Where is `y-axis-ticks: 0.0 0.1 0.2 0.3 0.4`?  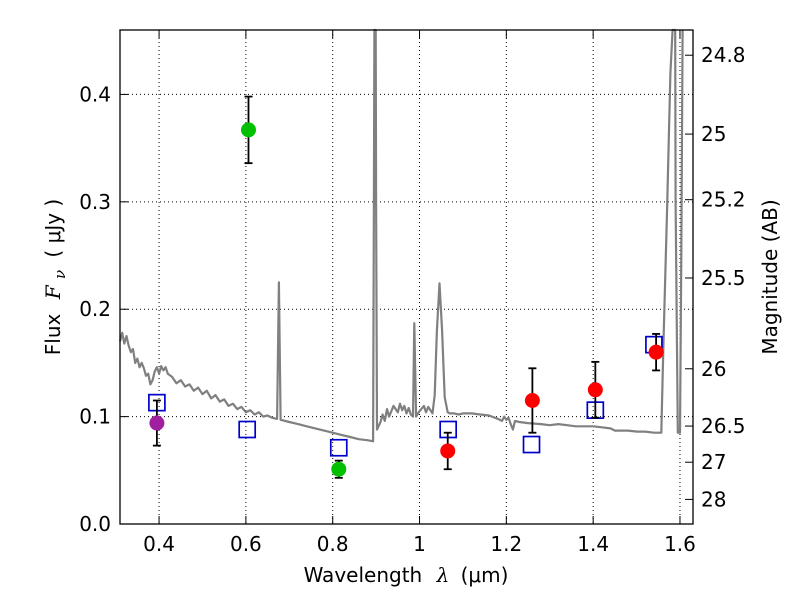
y-axis-ticks: 0.0 0.1 0.2 0.3 0.4 is located at coordinates (103, 309).